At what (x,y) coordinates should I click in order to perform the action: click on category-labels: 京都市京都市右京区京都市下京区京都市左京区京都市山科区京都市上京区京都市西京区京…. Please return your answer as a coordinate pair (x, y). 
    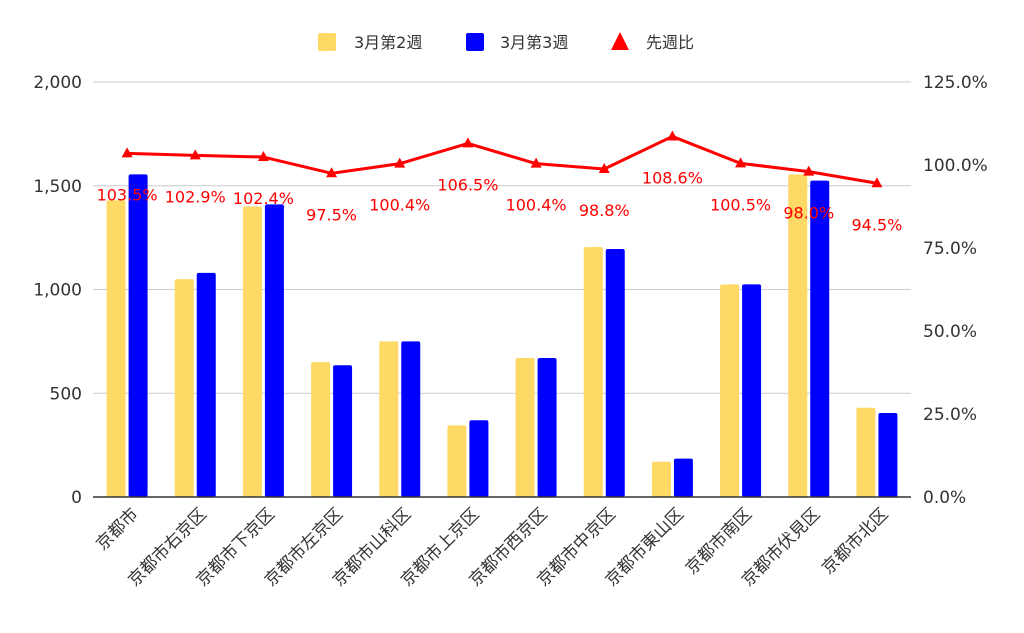
    Looking at the image, I should click on (492, 547).